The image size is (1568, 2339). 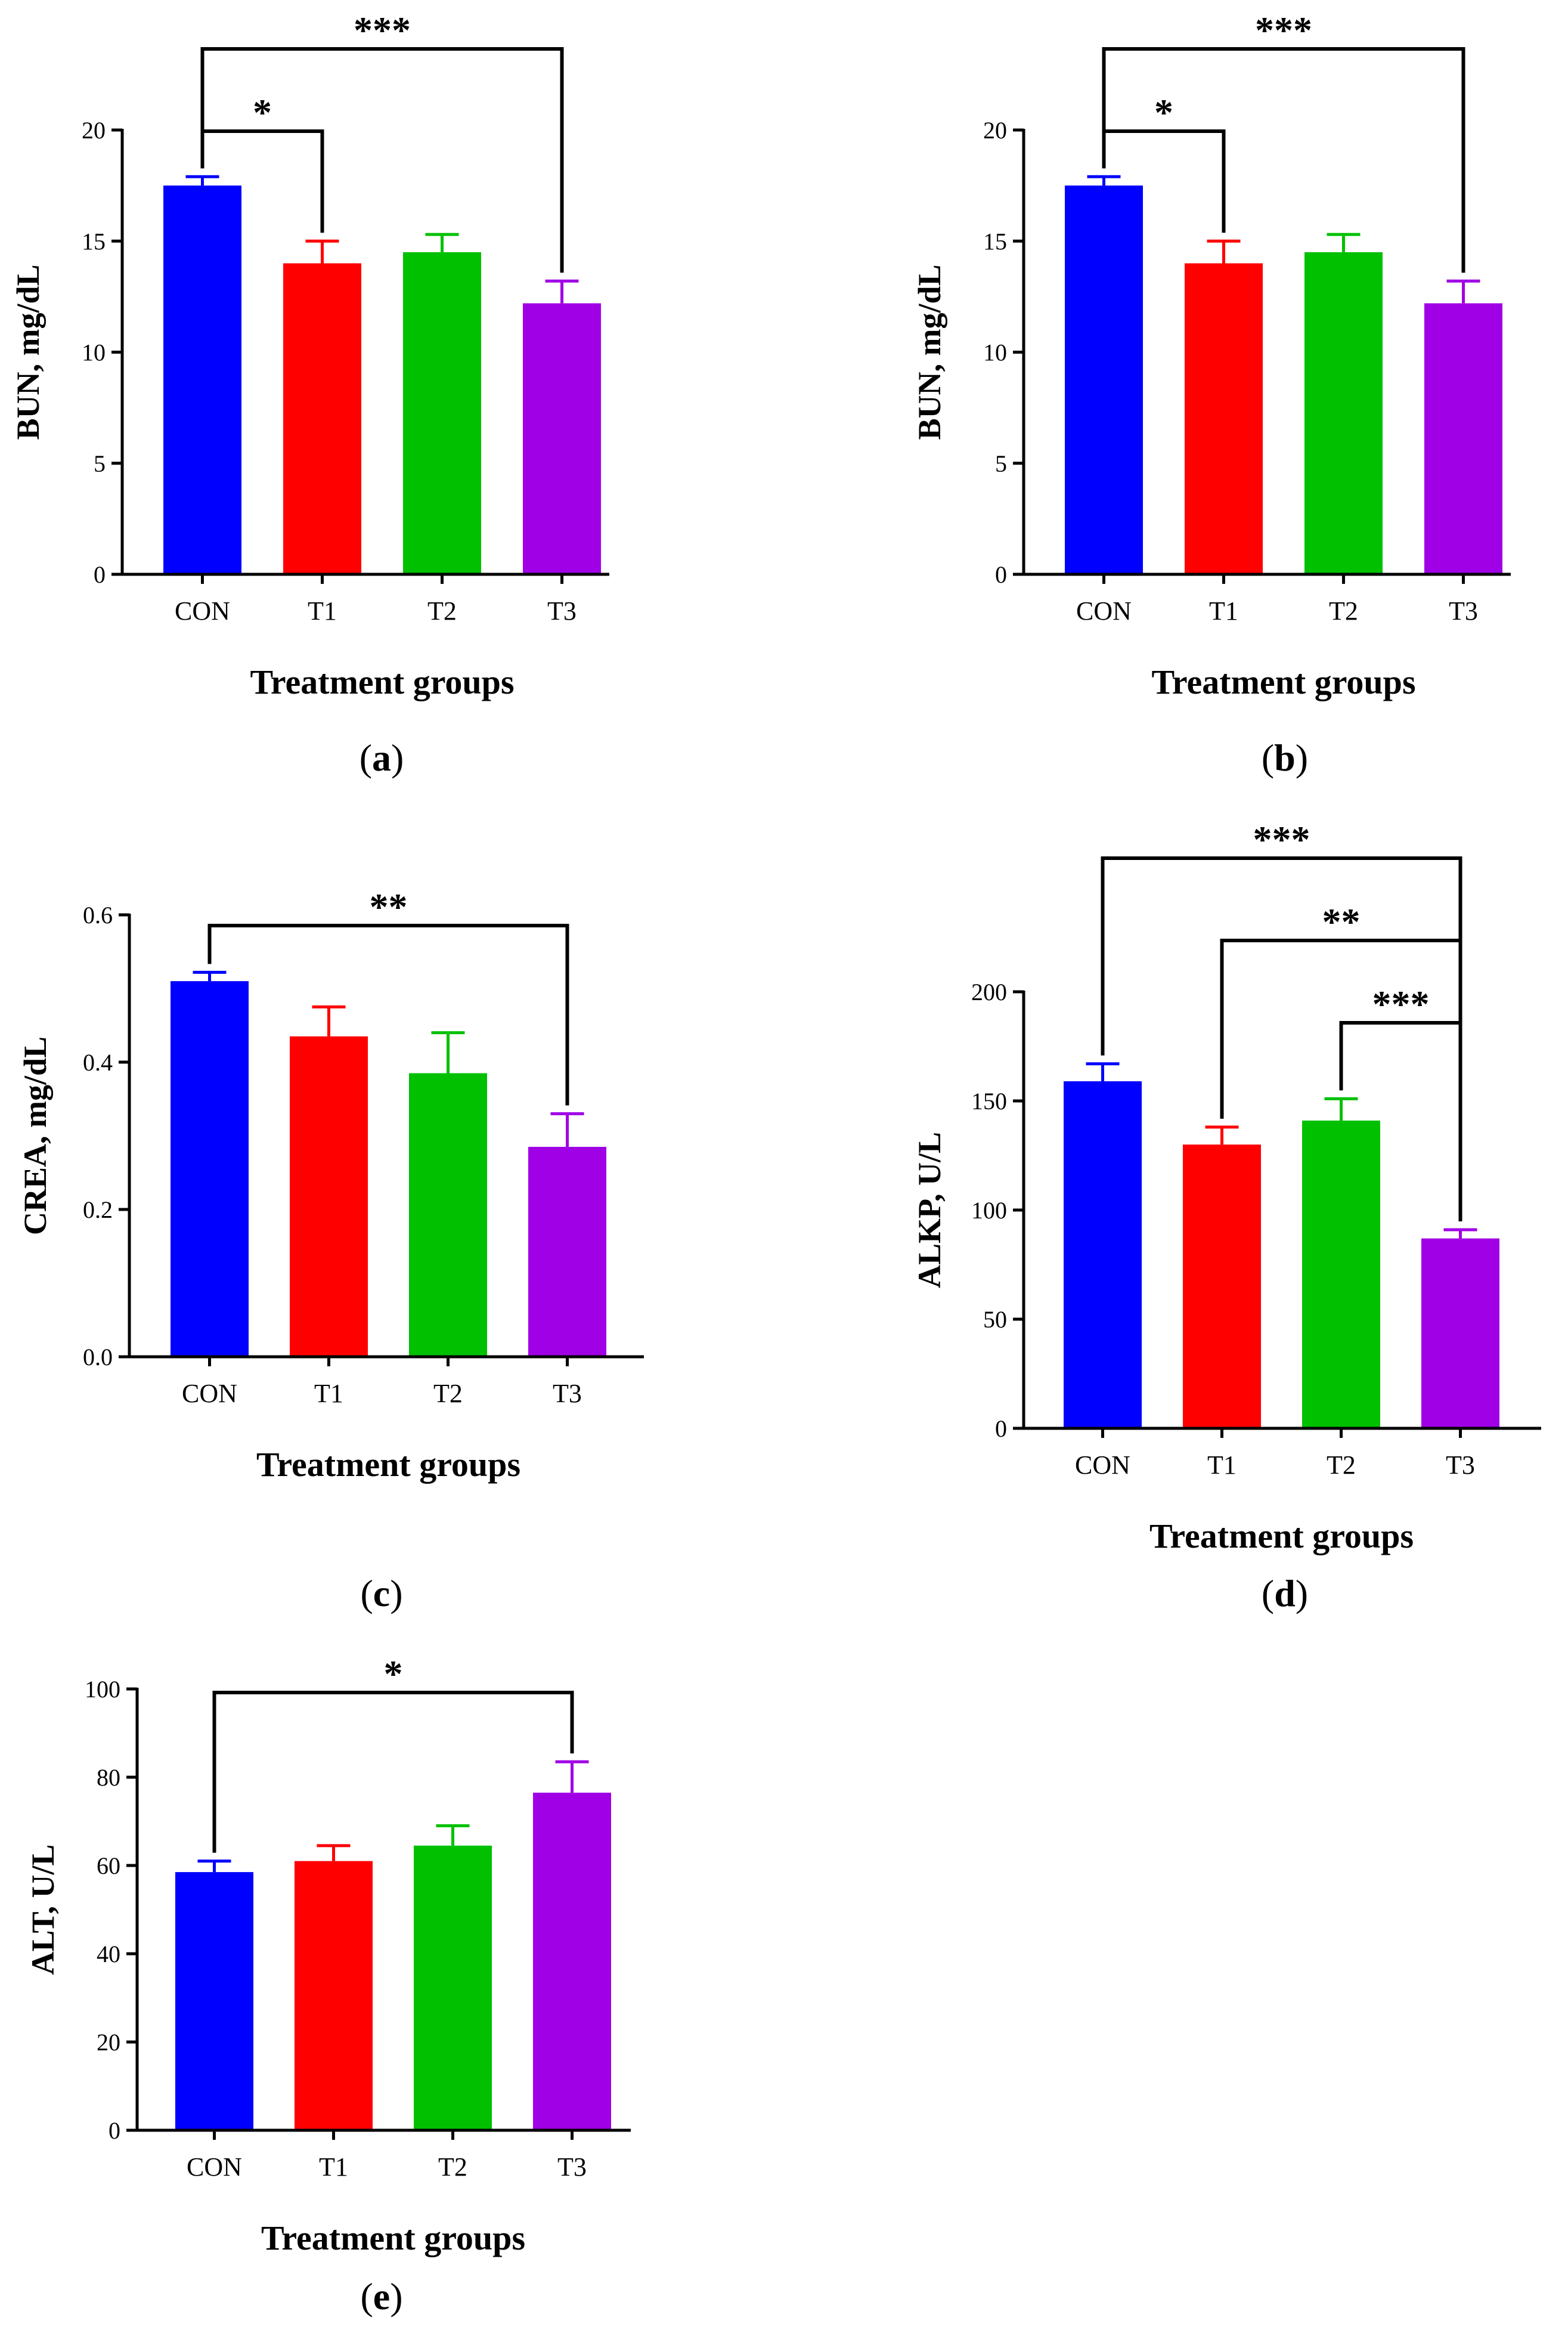 I want to click on panel-label-letter: d, so click(x=1285, y=1593).